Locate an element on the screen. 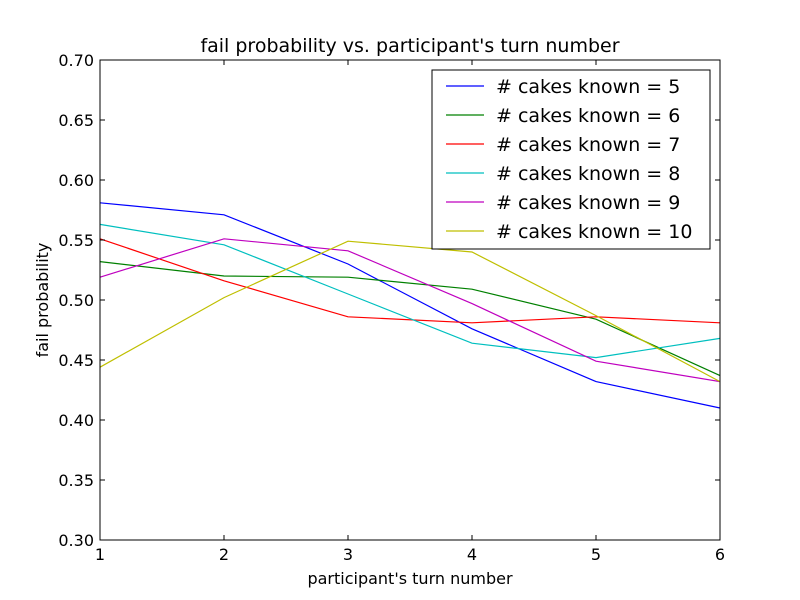  y-tick-label: 0.70 is located at coordinates (76, 60).